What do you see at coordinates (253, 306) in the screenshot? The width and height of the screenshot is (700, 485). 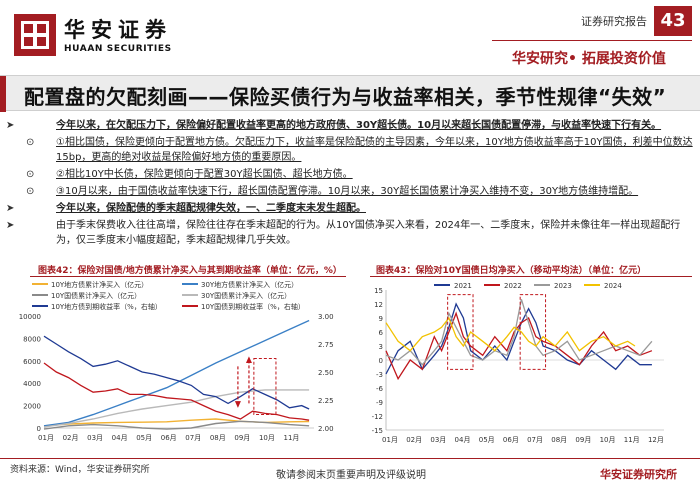 I see `legend-label: 10Y国债到期收益率（%，右轴）` at bounding box center [253, 306].